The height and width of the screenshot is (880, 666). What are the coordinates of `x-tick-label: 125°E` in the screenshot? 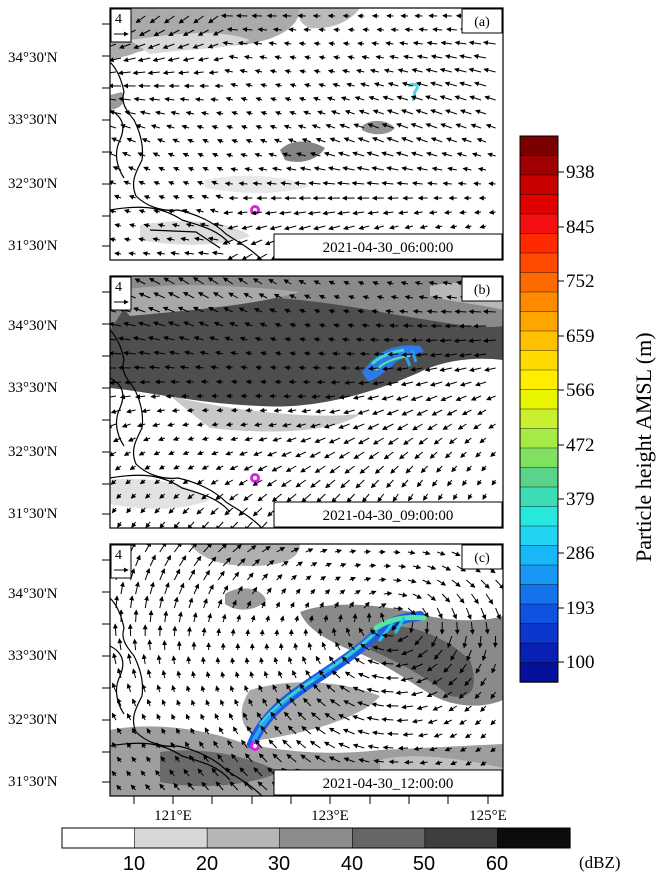 It's located at (488, 816).